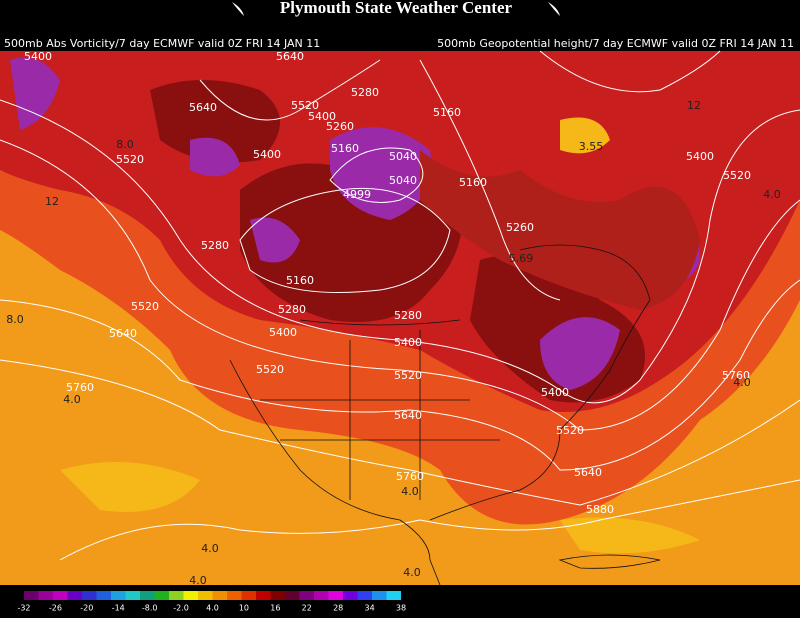 This screenshot has width=800, height=618. Describe the element at coordinates (357, 194) in the screenshot. I see `height-label: 4999` at that location.